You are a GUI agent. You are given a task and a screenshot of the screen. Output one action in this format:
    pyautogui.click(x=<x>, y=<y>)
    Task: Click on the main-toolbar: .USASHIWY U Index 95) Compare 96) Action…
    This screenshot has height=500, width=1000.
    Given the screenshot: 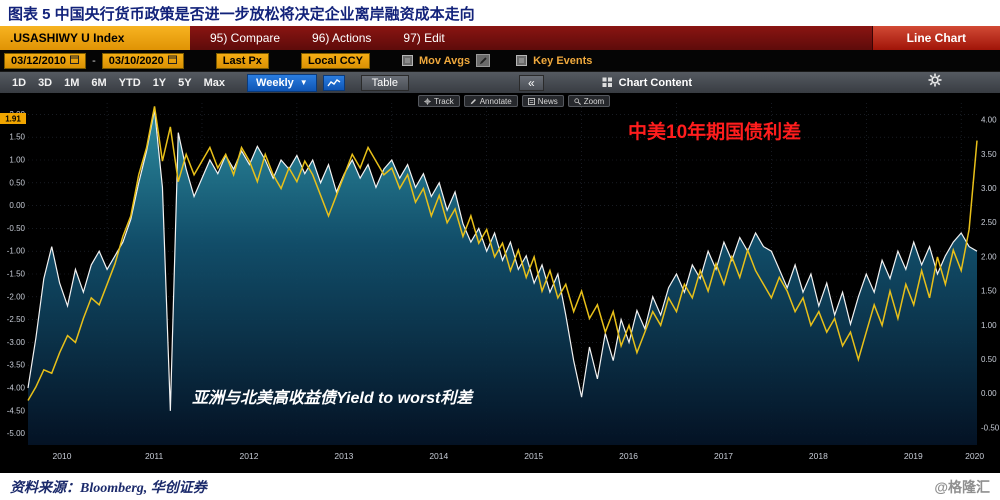 What is the action you would take?
    pyautogui.click(x=500, y=38)
    